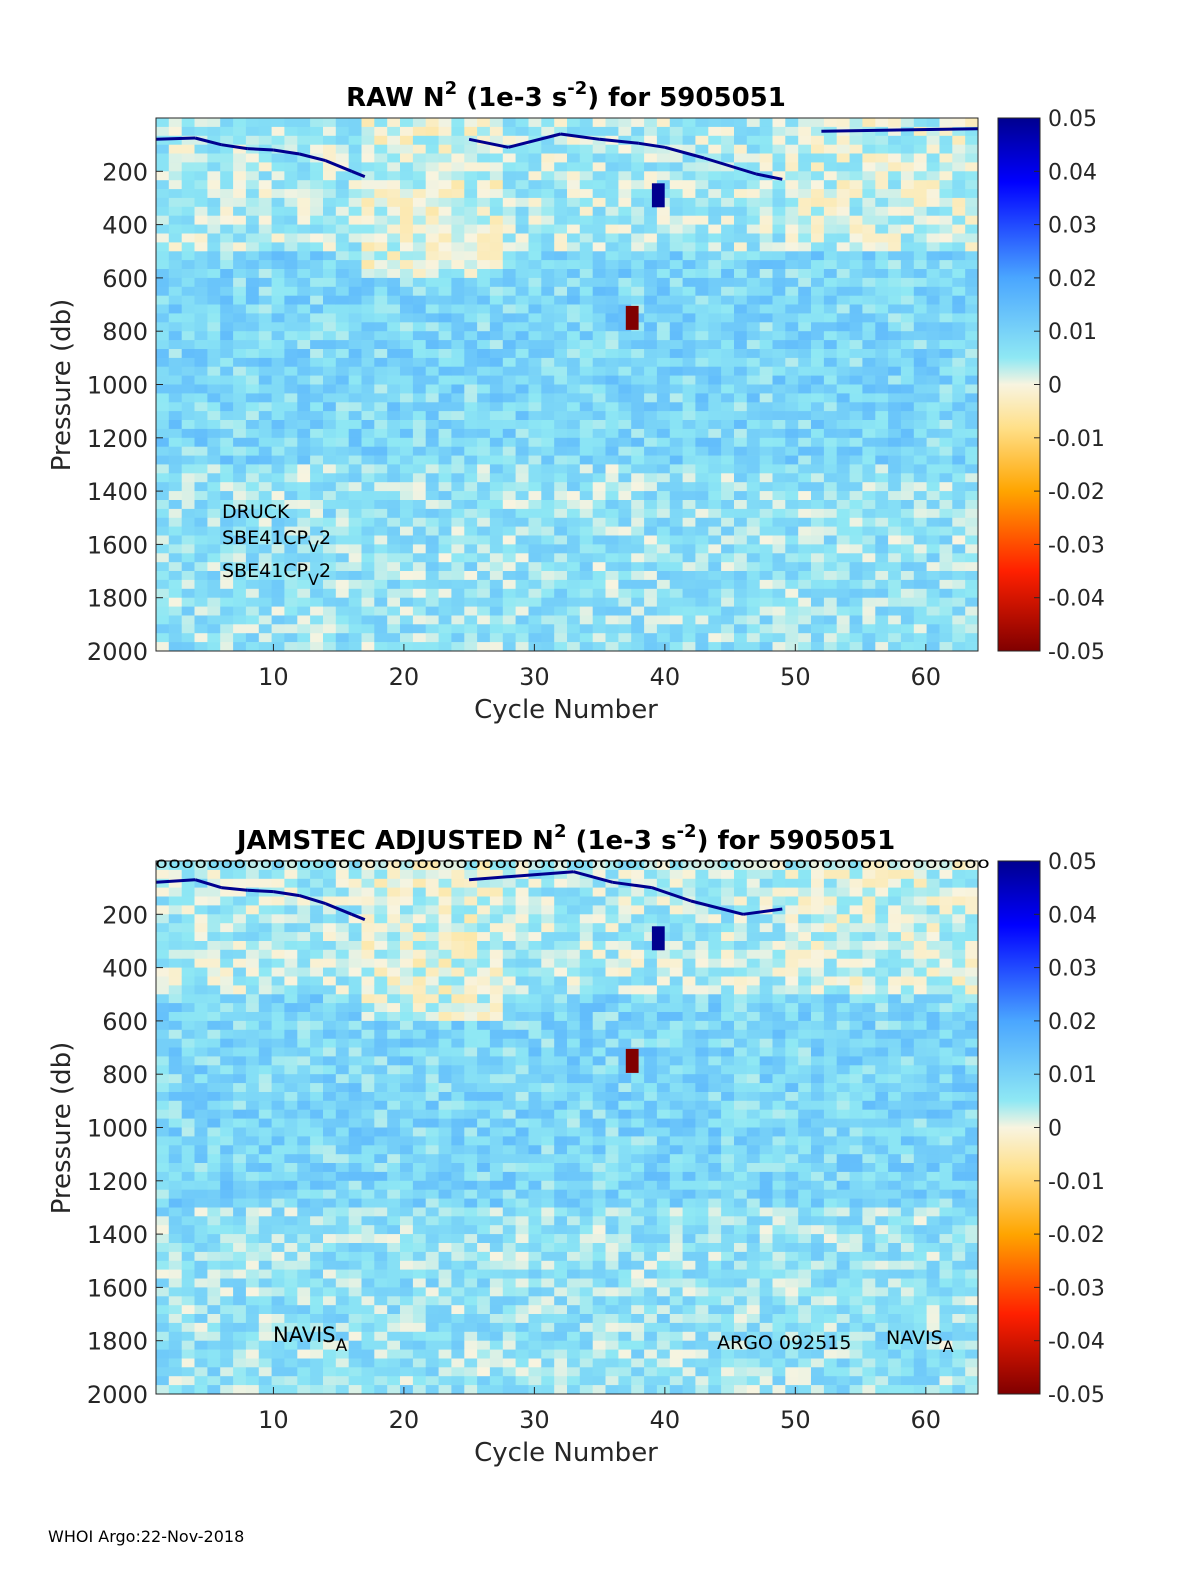  I want to click on x-axis-label: Cycle Number, so click(566, 710).